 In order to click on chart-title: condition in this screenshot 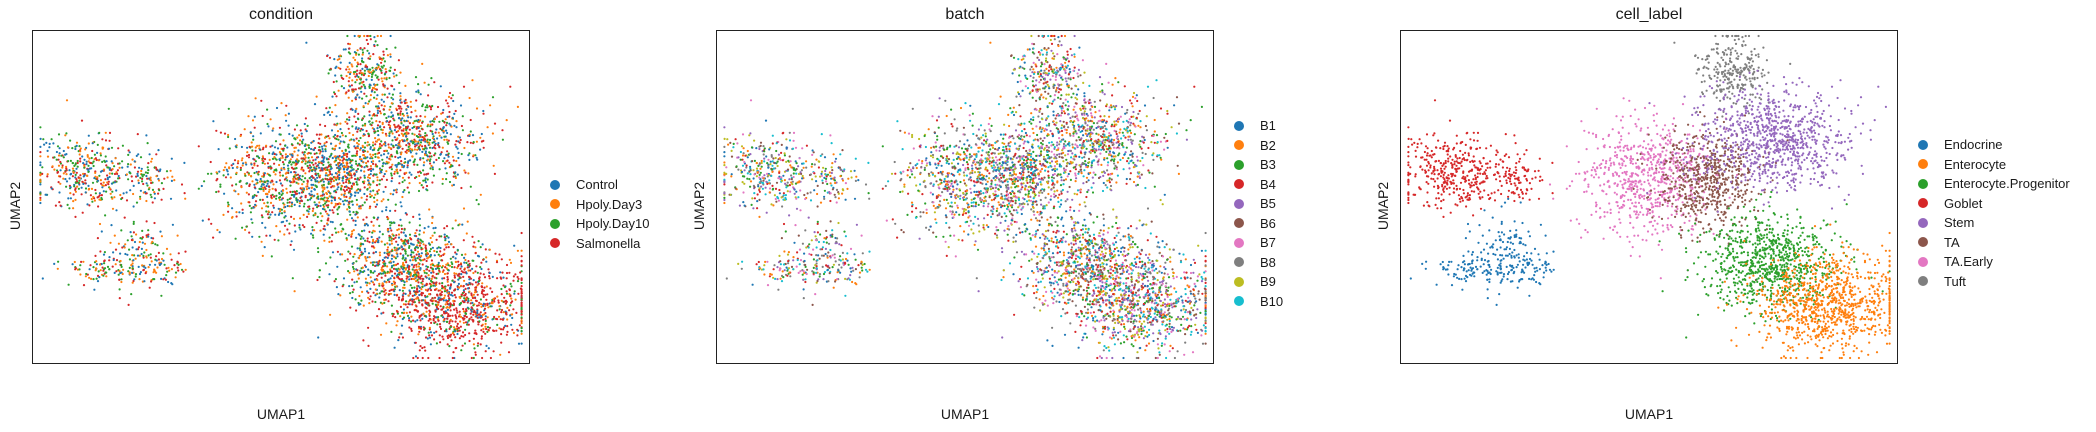, I will do `click(281, 14)`.